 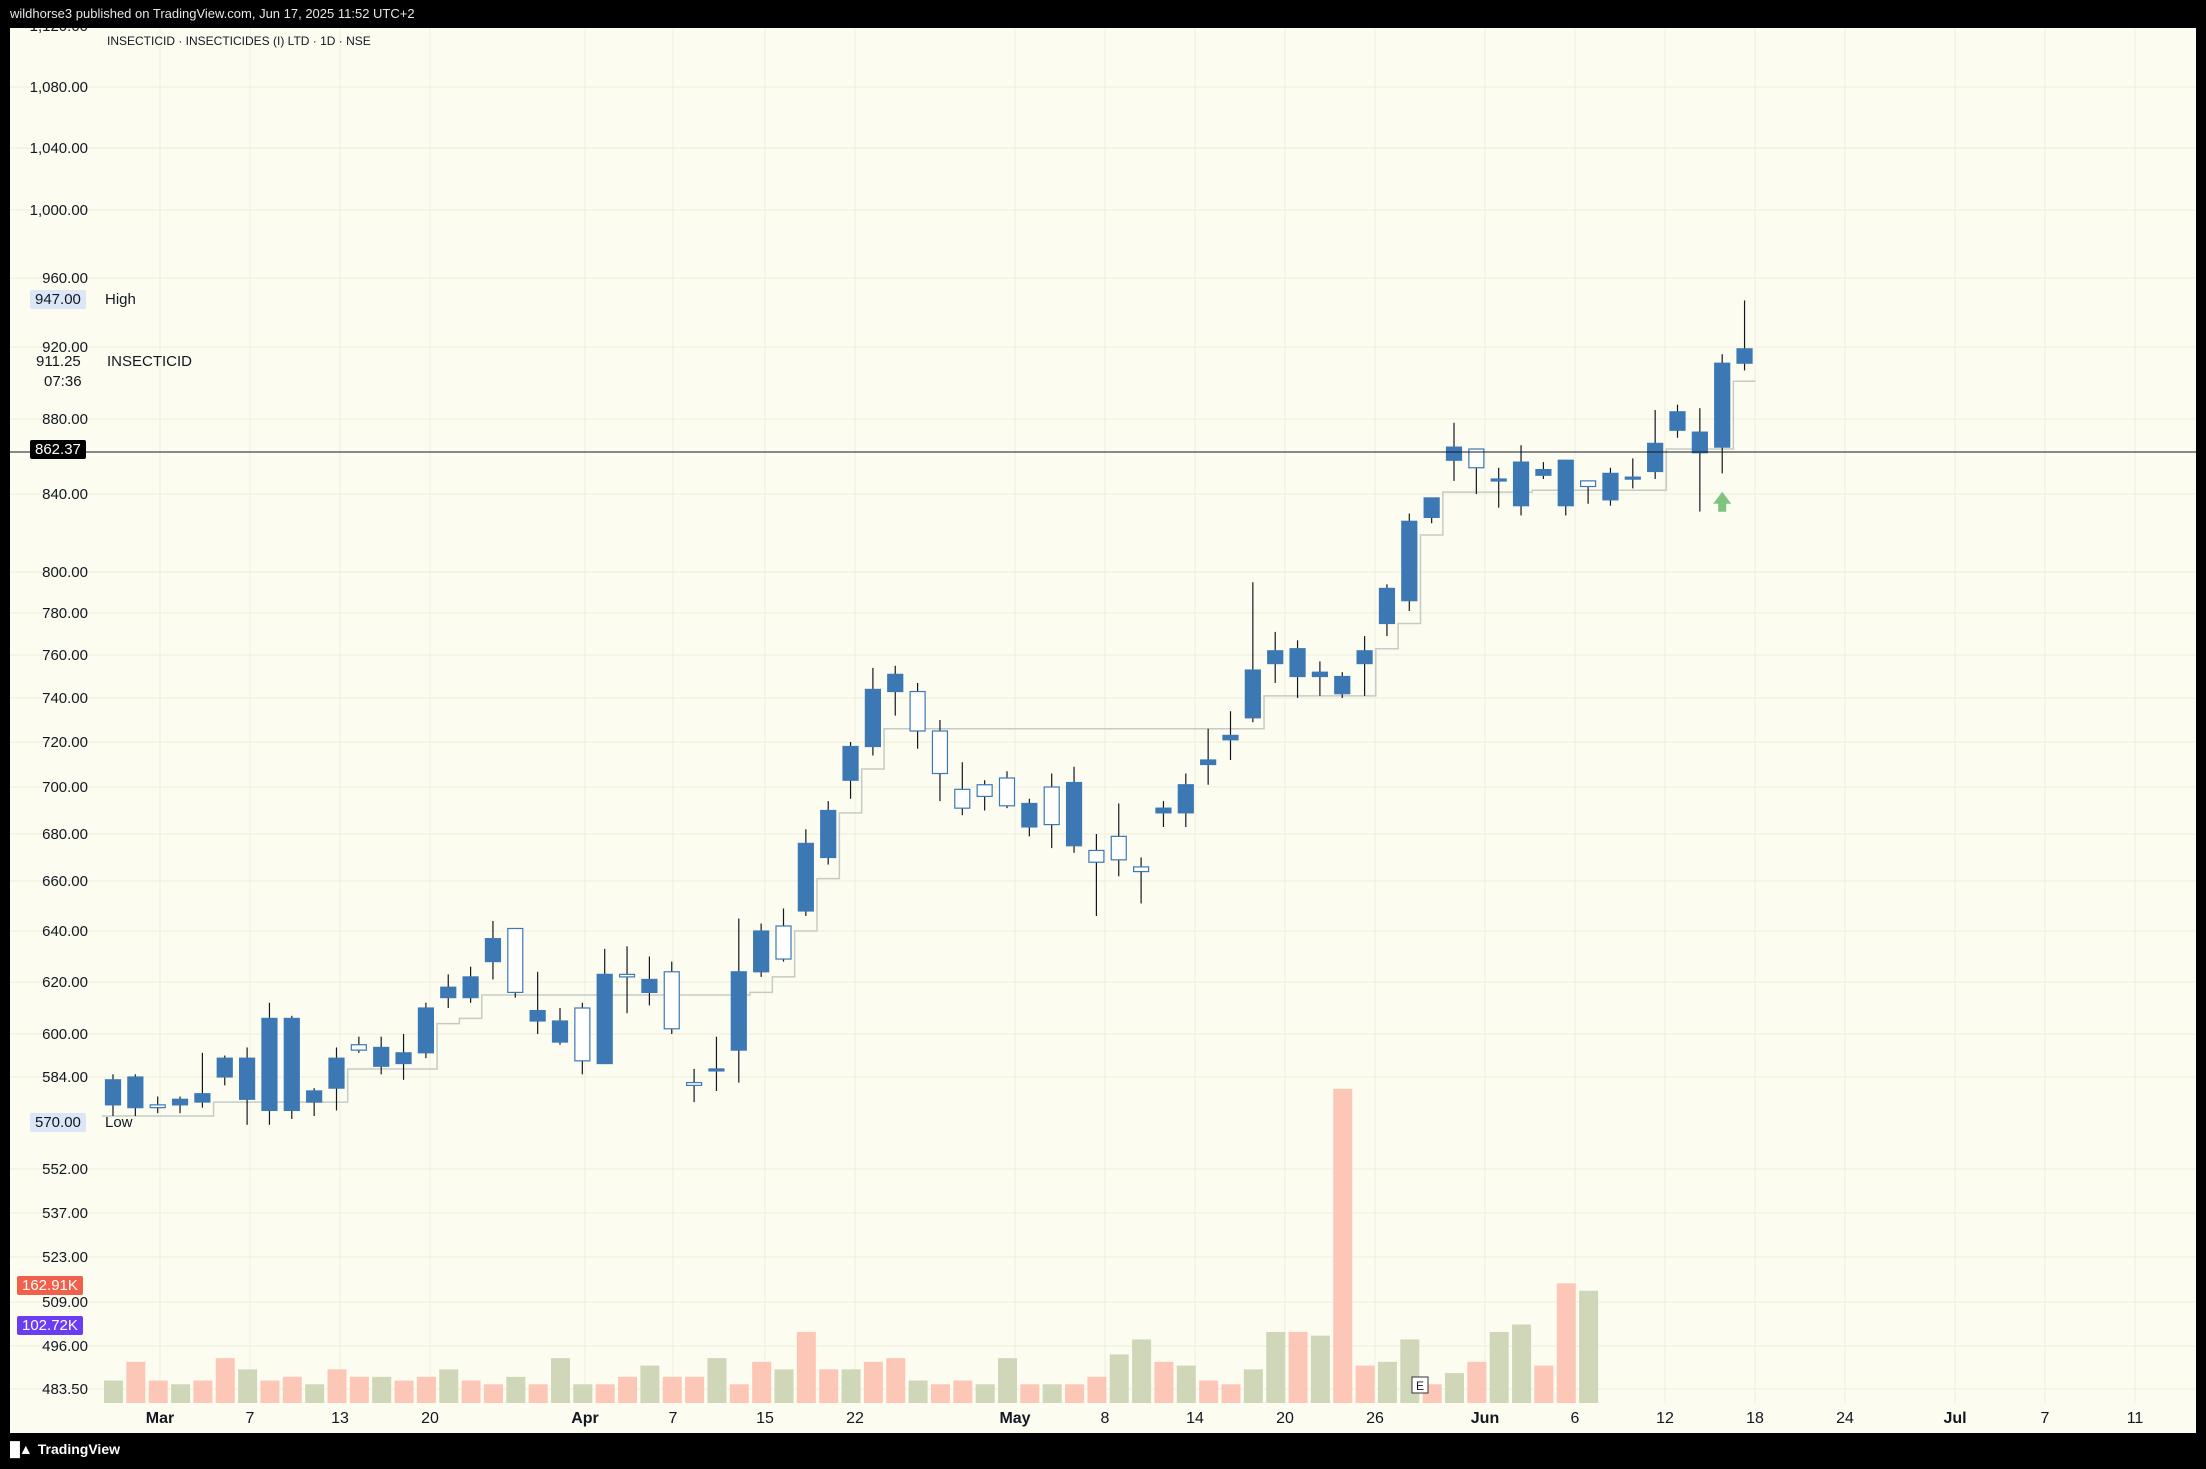 What do you see at coordinates (65, 982) in the screenshot?
I see `y-tick-label: 620.00` at bounding box center [65, 982].